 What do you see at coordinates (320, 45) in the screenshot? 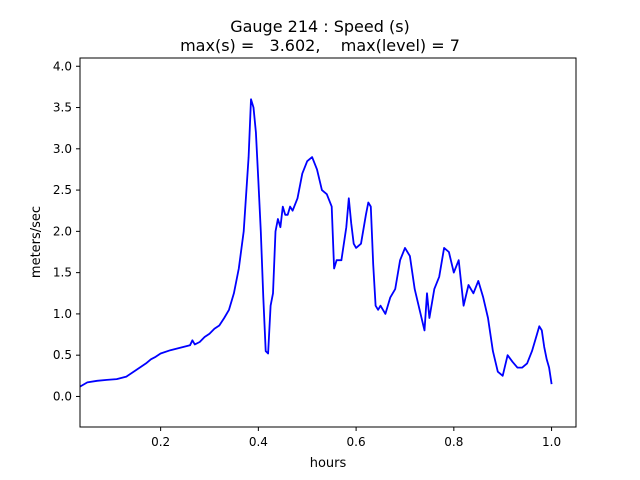
I see `chart-subtitle: max(s) = 3.602, max(level) = 7` at bounding box center [320, 45].